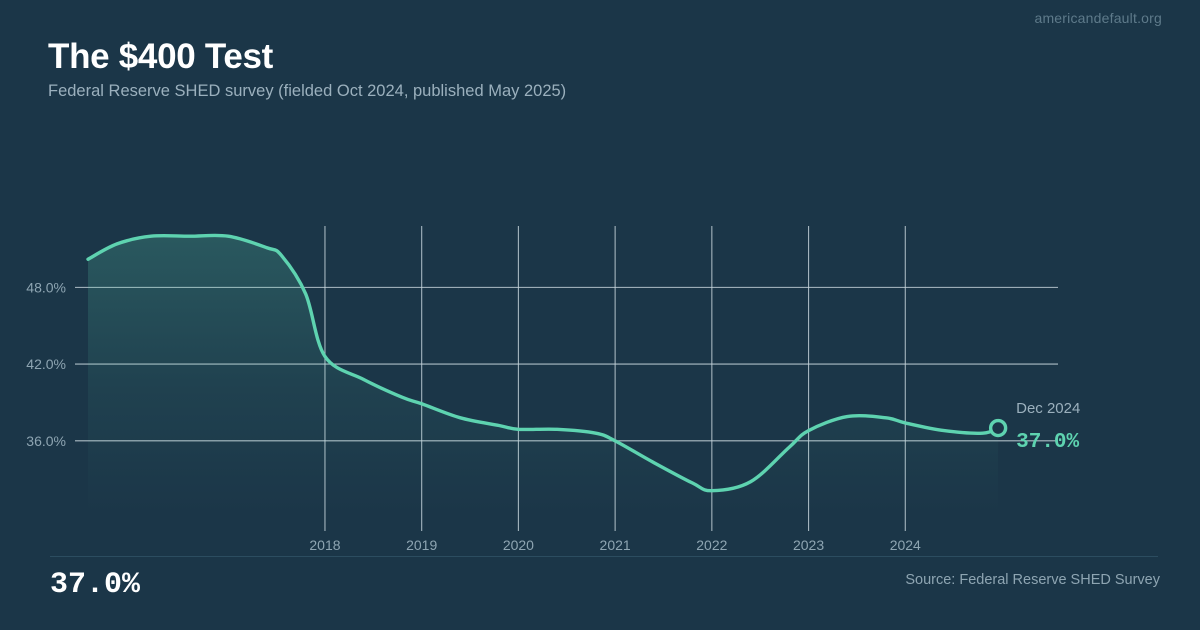  I want to click on y-axis-tick-label: 42.0%, so click(46, 364).